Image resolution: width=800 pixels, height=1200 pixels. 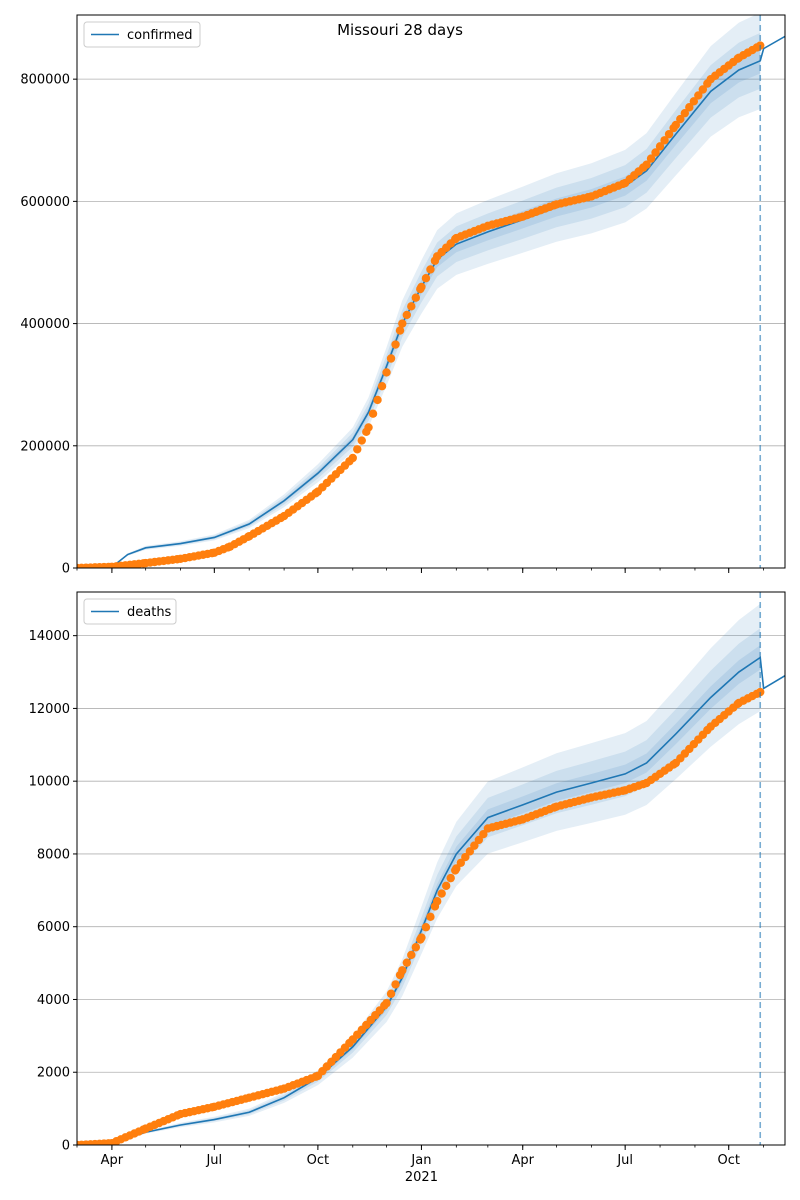 I want to click on figure-title: Missouri 28 days, so click(x=400, y=30).